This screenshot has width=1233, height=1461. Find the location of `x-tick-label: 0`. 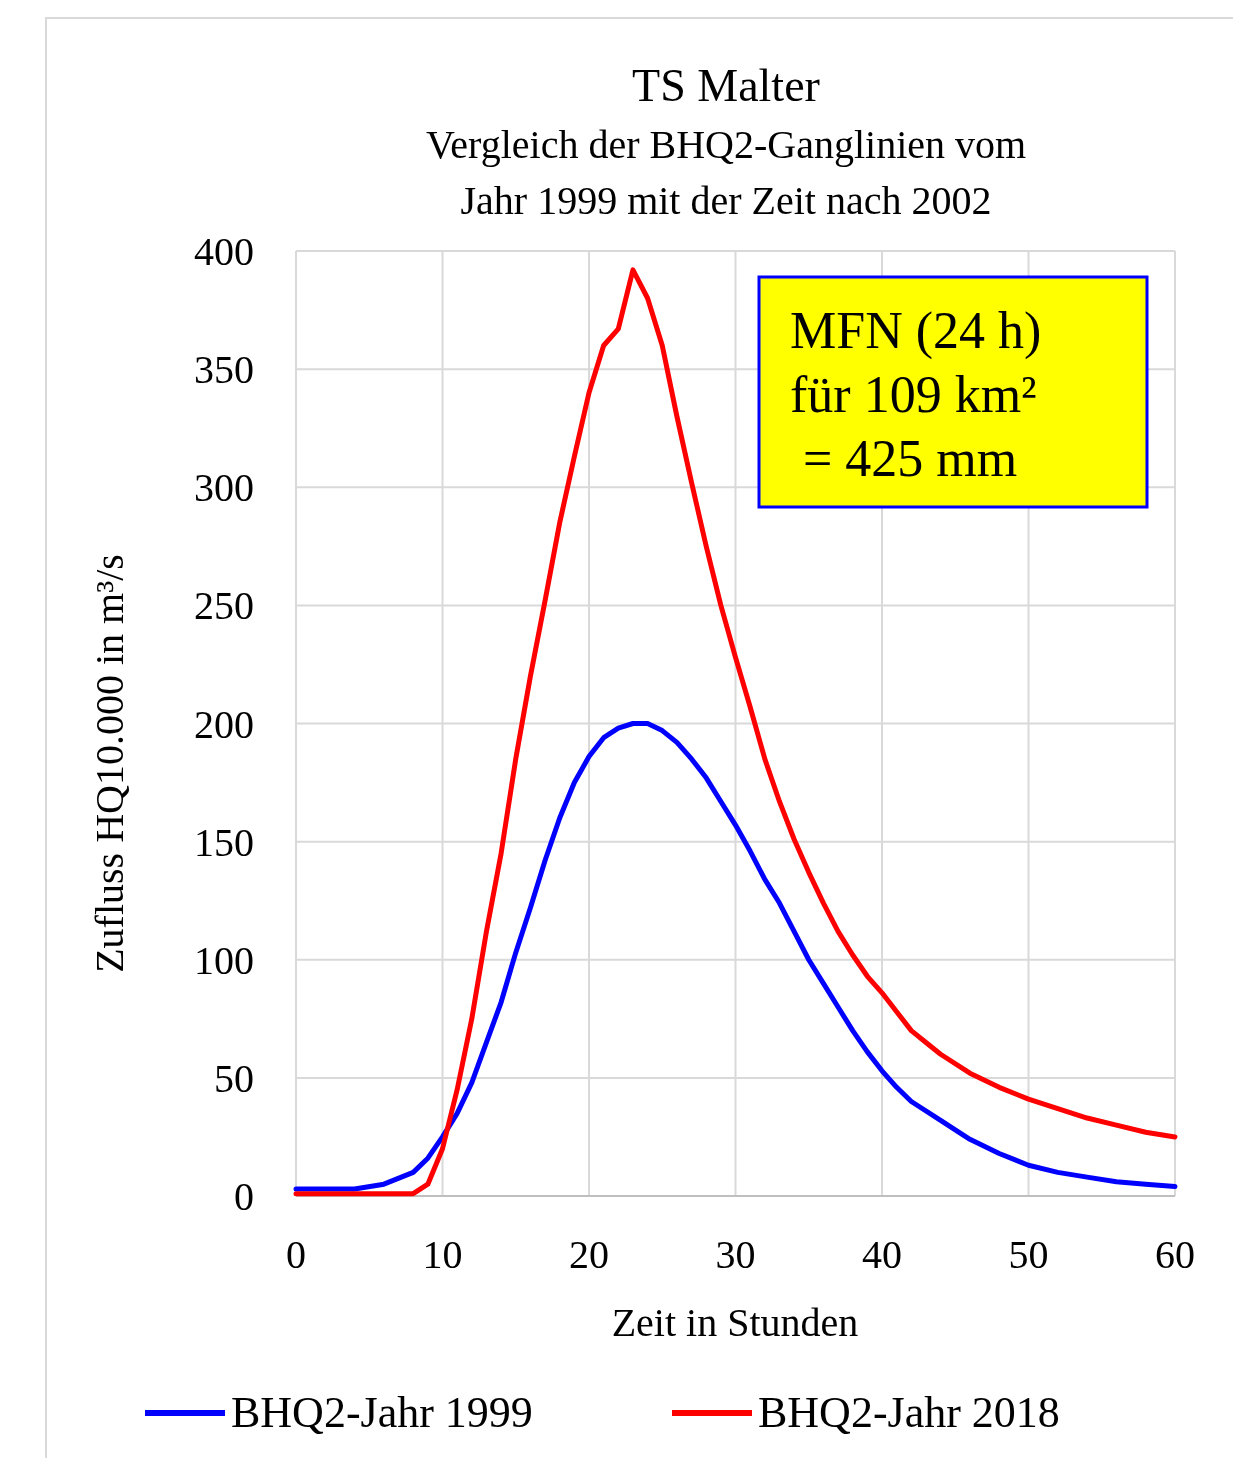

x-tick-label: 0 is located at coordinates (296, 1254).